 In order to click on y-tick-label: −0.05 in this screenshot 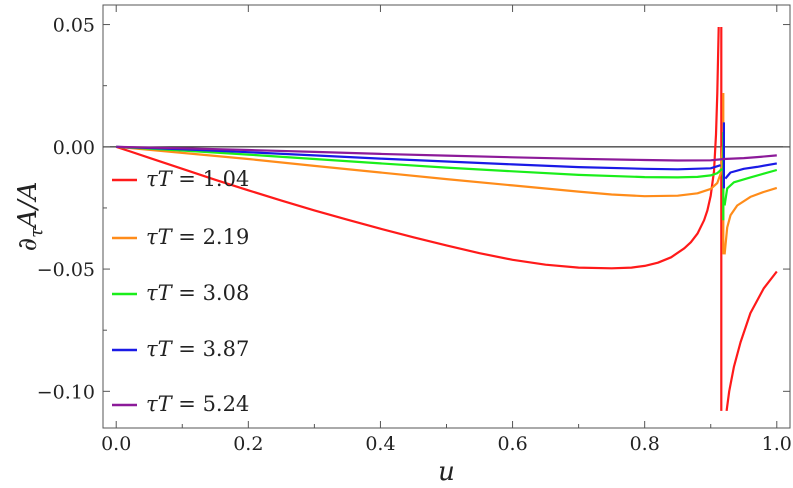, I will do `click(66, 270)`.